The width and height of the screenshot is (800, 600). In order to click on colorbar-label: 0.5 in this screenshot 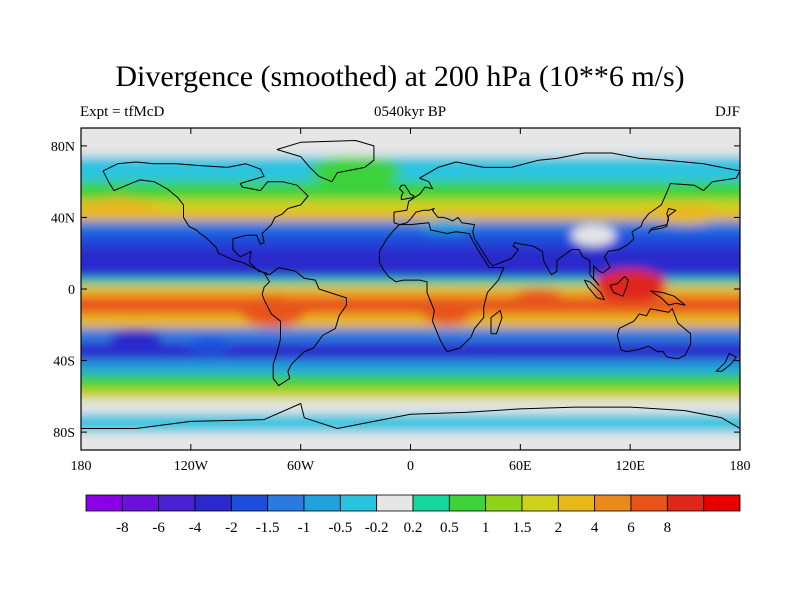, I will do `click(449, 528)`.